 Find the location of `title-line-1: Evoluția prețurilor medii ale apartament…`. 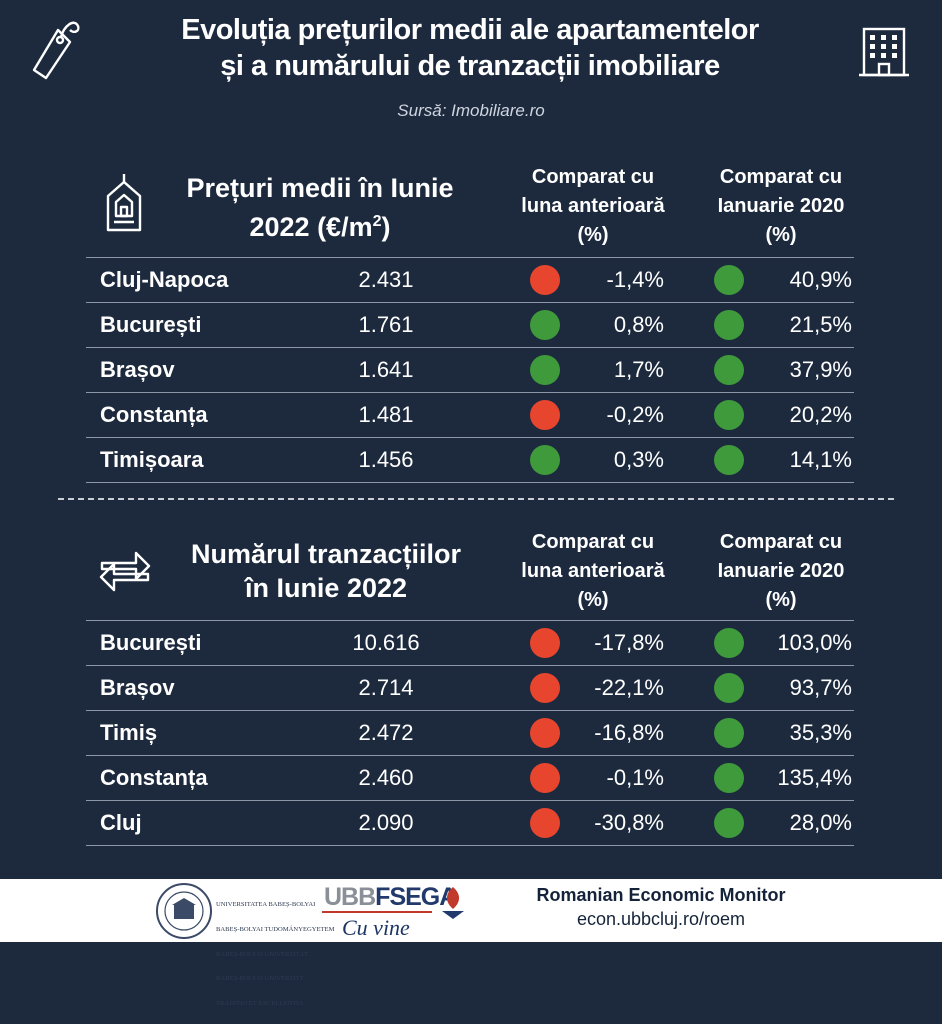

title-line-1: Evoluția prețurilor medii ale apartament… is located at coordinates (470, 30).